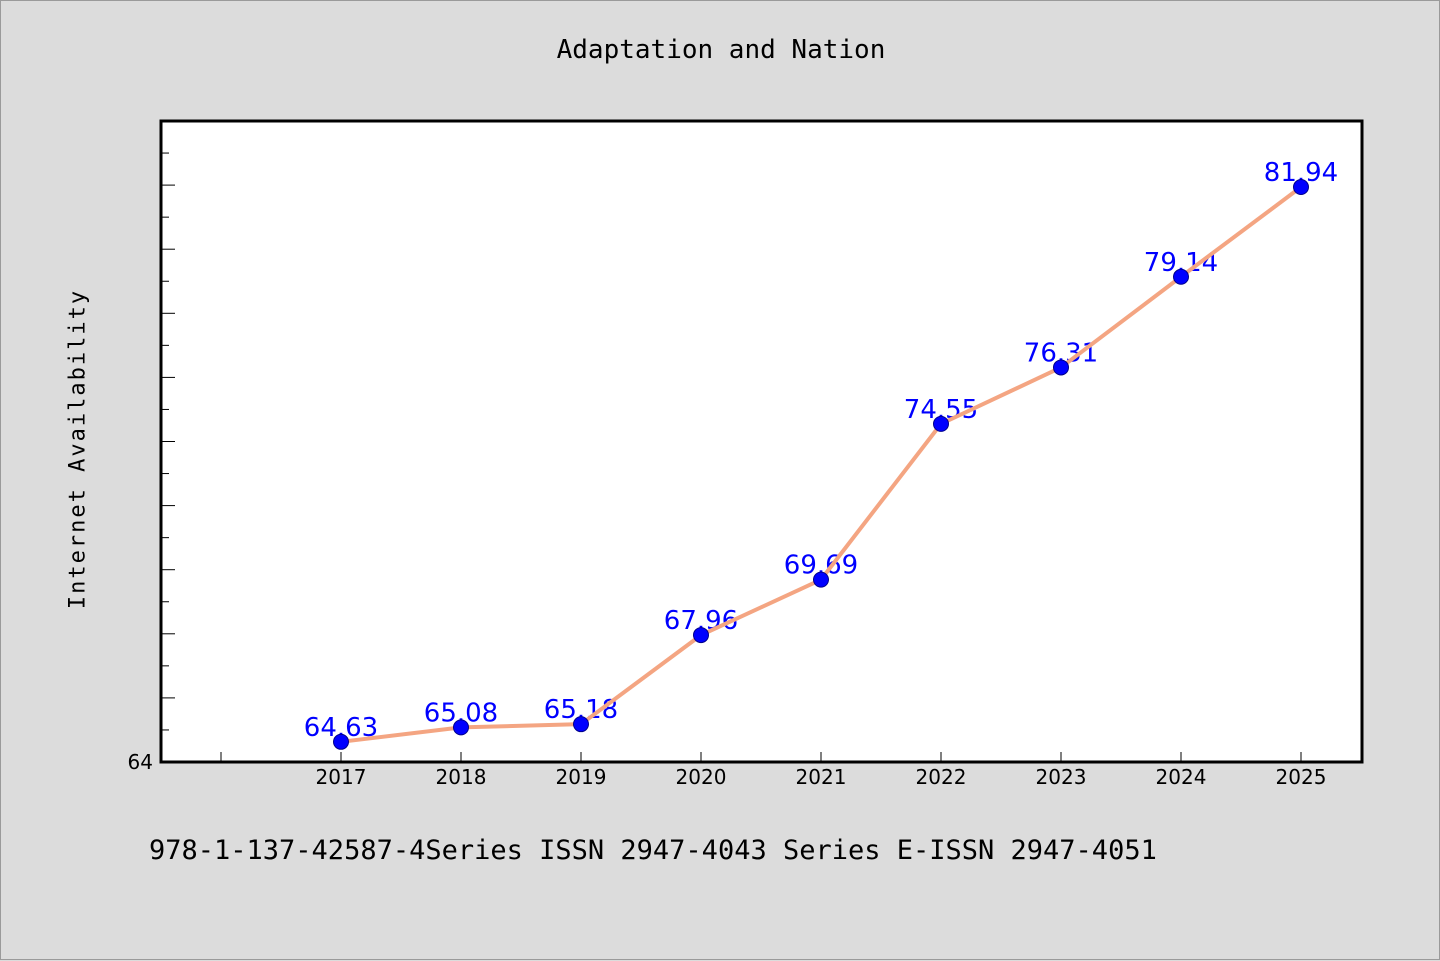 This screenshot has width=1440, height=961. What do you see at coordinates (721, 50) in the screenshot?
I see `chart-title: Adaptation and Nation` at bounding box center [721, 50].